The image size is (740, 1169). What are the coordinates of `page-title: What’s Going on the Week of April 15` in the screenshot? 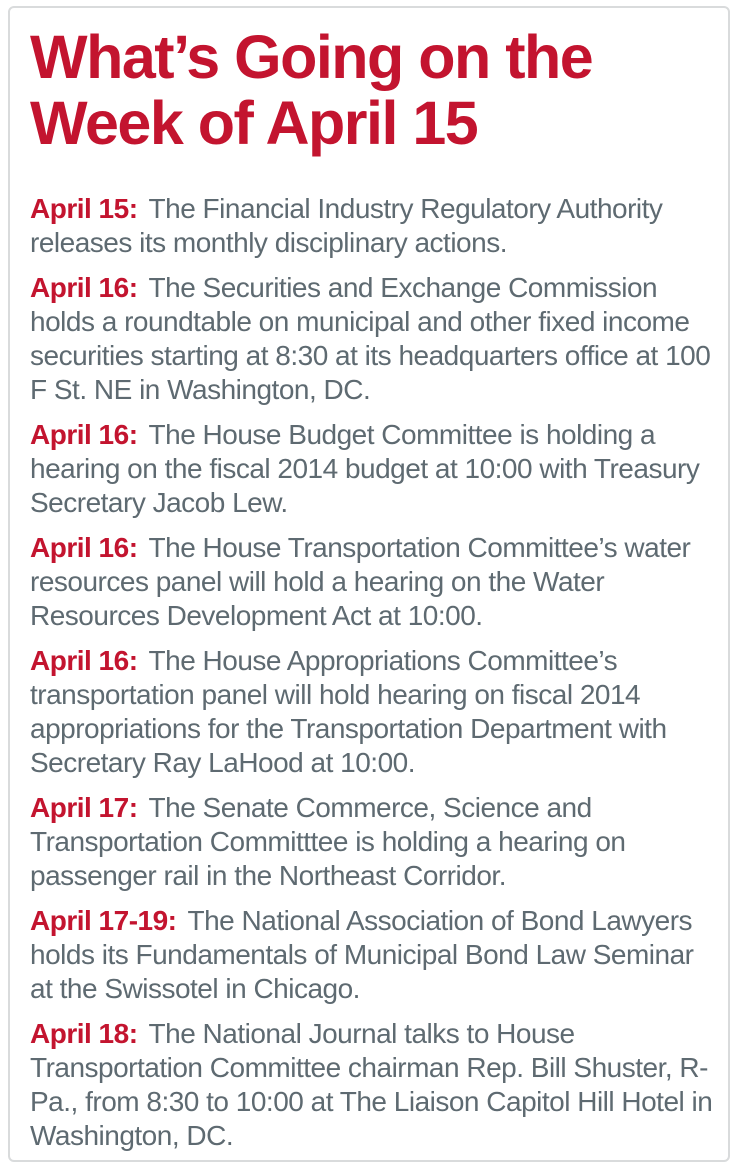 It's located at (312, 90).